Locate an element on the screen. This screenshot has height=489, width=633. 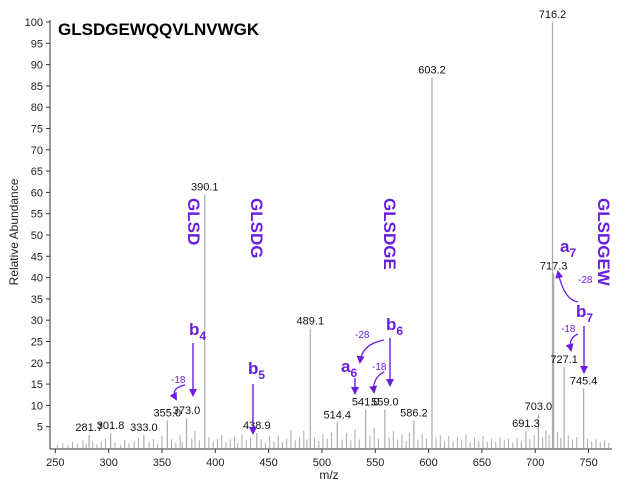
y-tick-label: 80 is located at coordinates (37, 108).